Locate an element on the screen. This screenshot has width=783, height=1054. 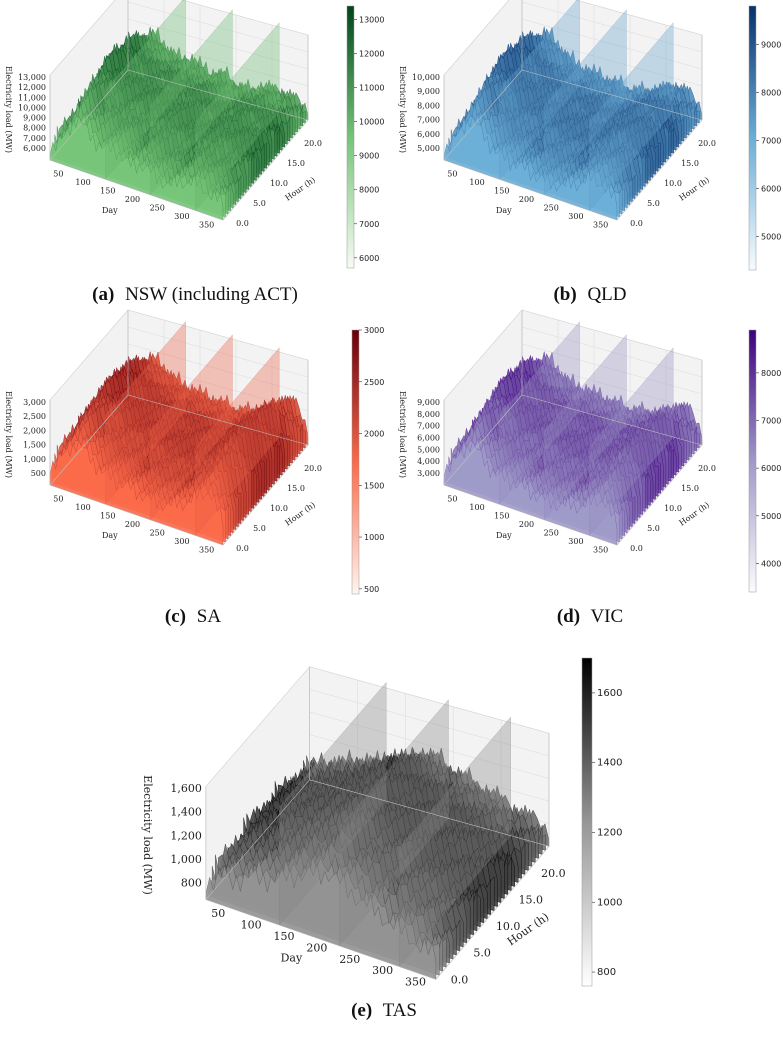
colorbar-tick-label: 7000 is located at coordinates (369, 224).